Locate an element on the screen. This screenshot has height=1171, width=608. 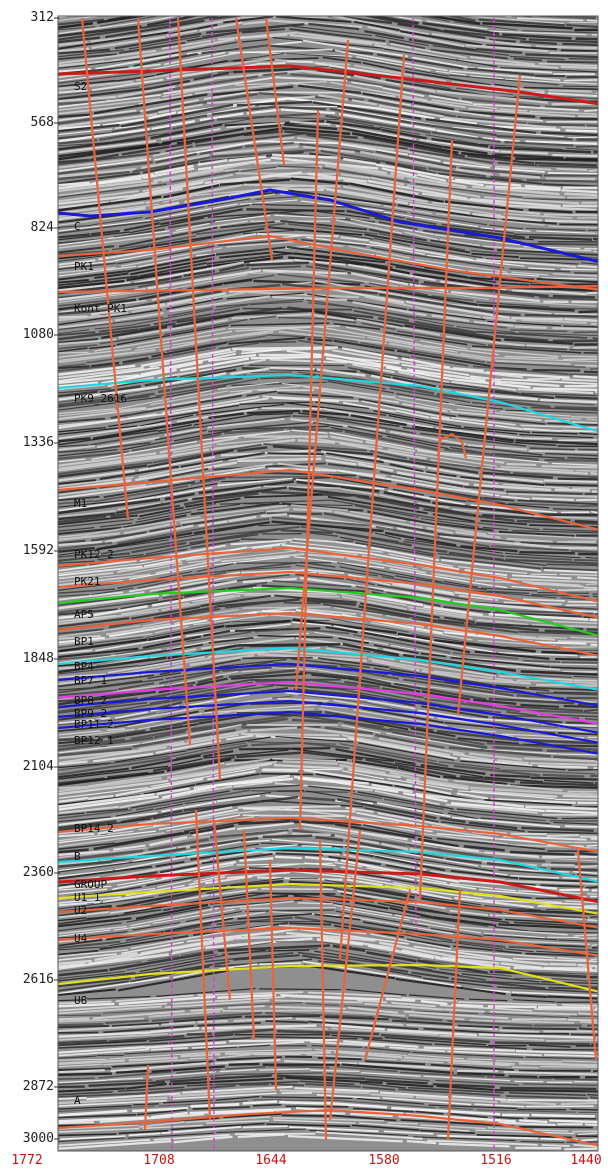
horizon-label: M1 is located at coordinates (80, 503).